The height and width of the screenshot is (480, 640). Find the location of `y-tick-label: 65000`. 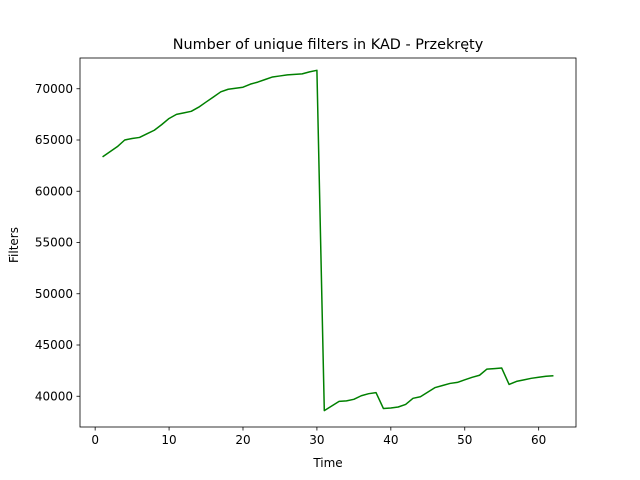

y-tick-label: 65000 is located at coordinates (54, 140).